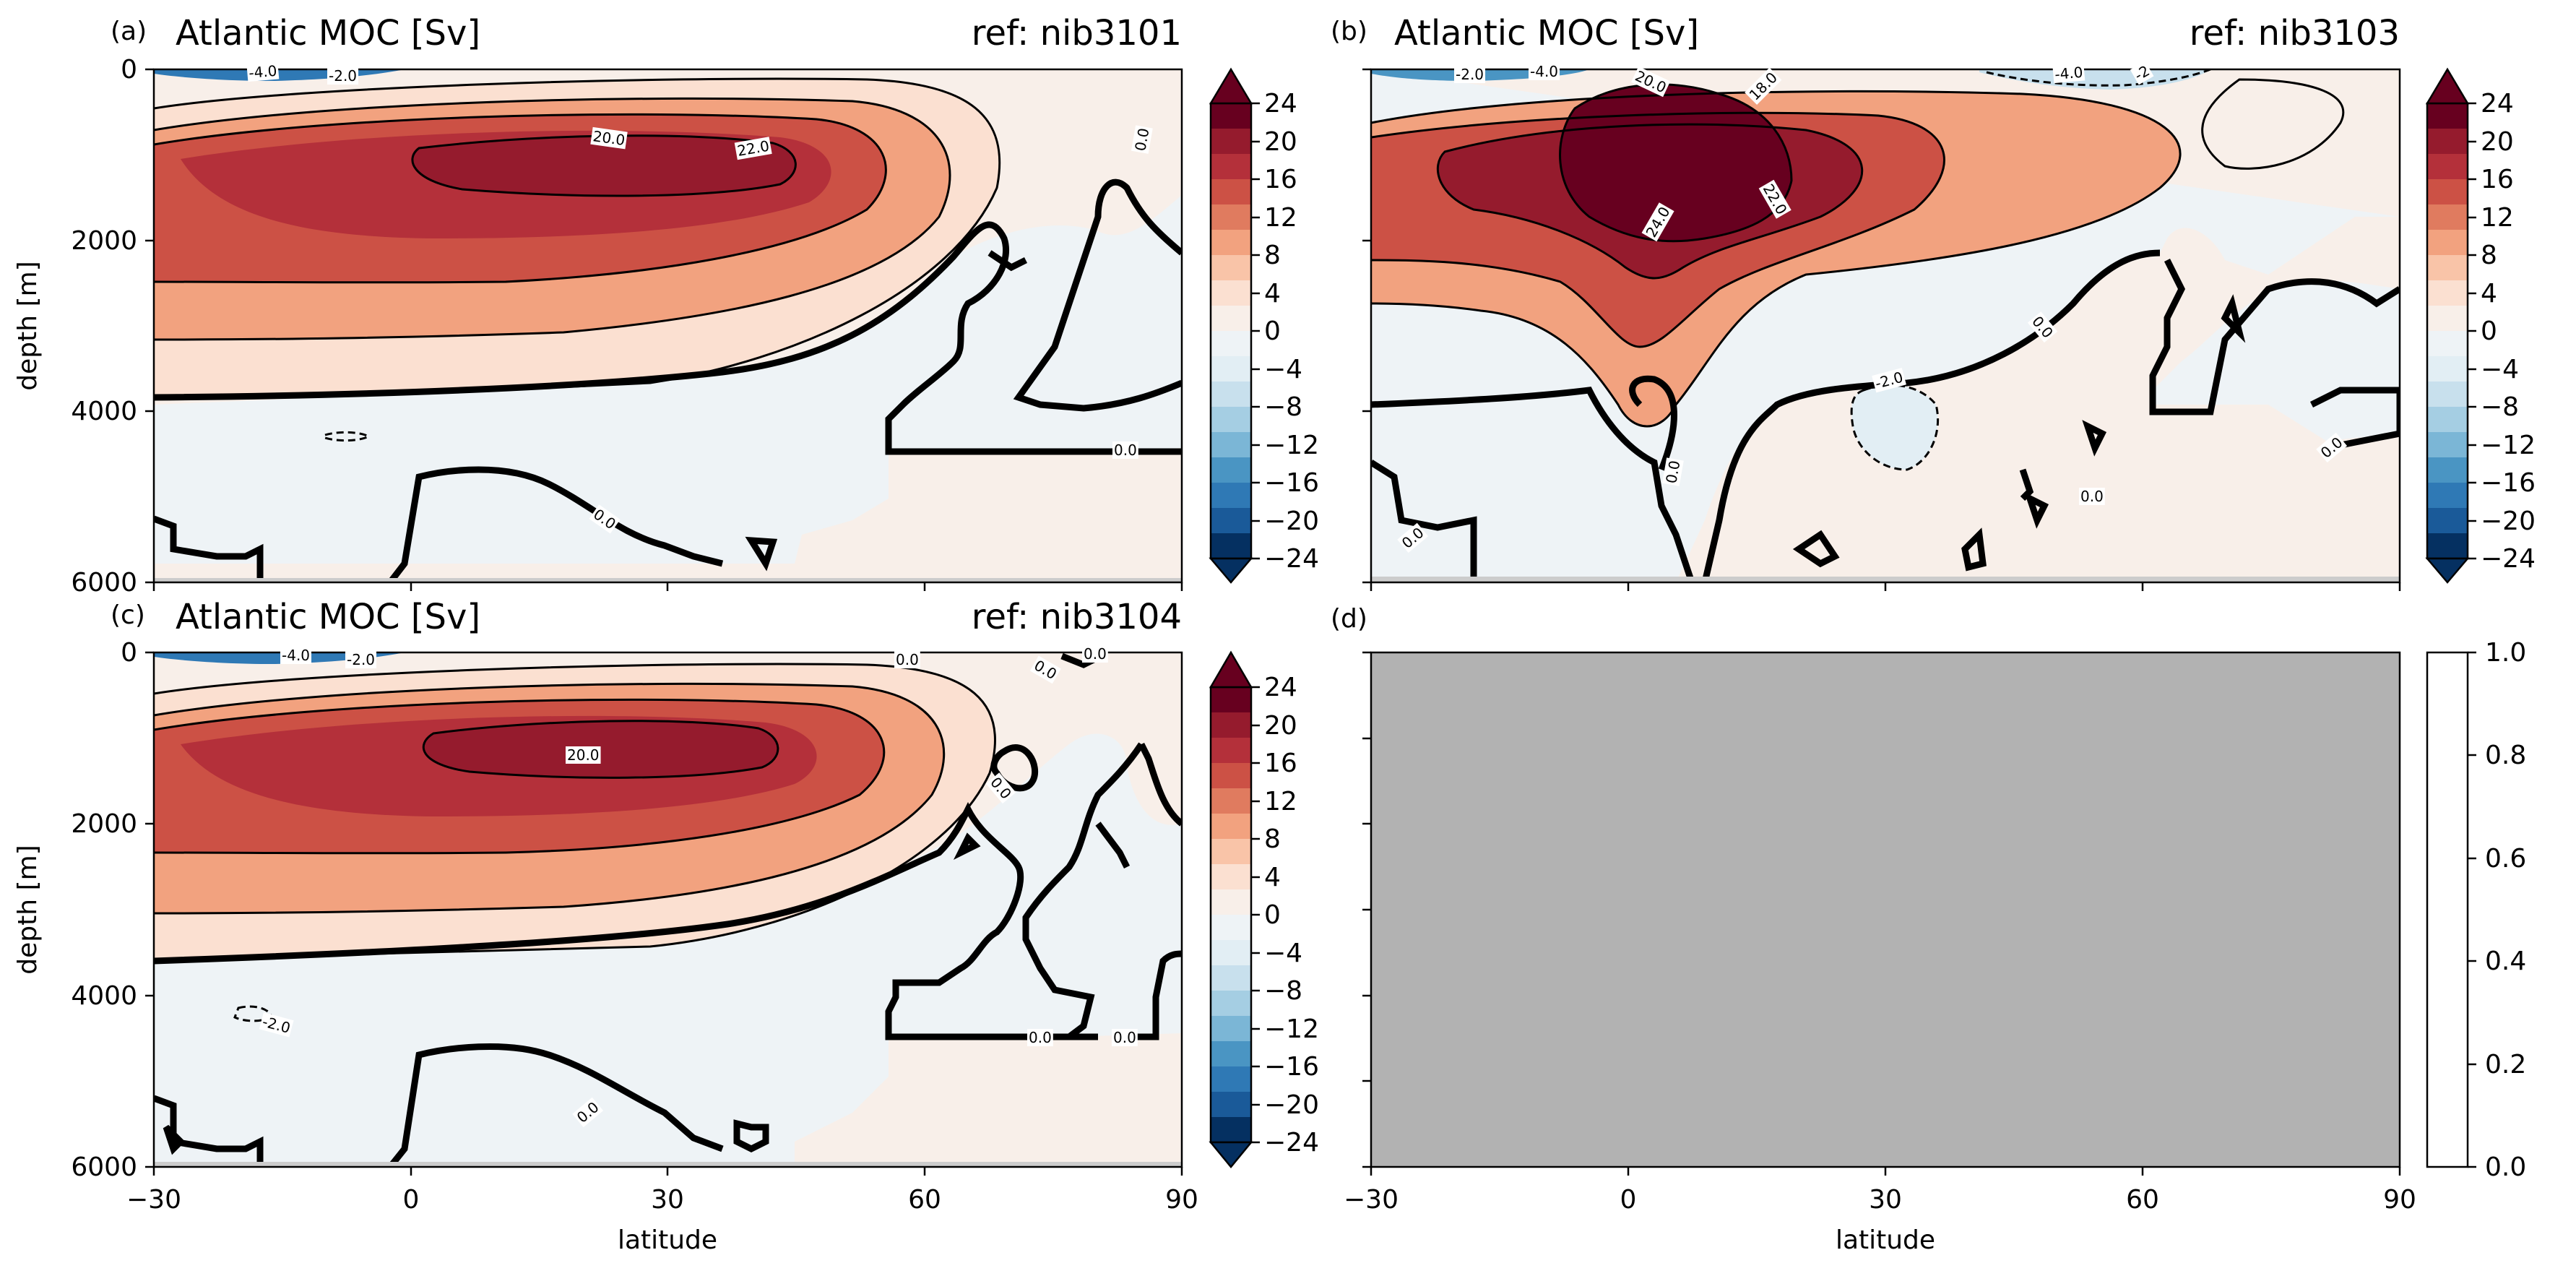  Describe the element at coordinates (347, 436) in the screenshot. I see `panel-a-dashed-contour` at that location.